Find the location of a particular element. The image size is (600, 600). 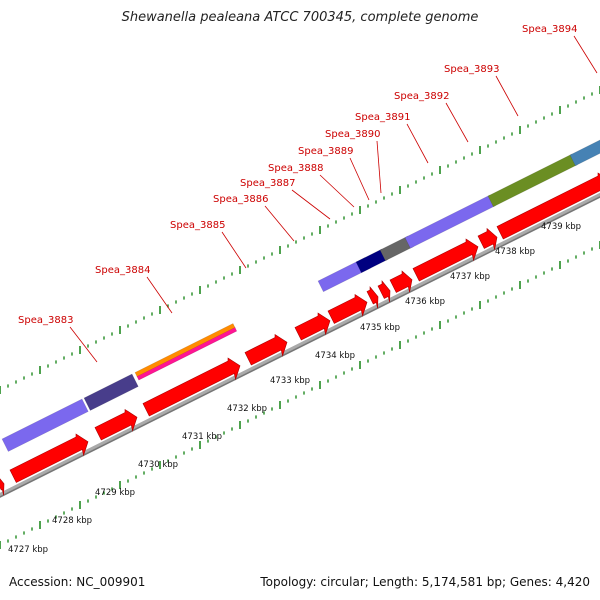

gene-label: Spea_3883 is located at coordinates (45, 320).